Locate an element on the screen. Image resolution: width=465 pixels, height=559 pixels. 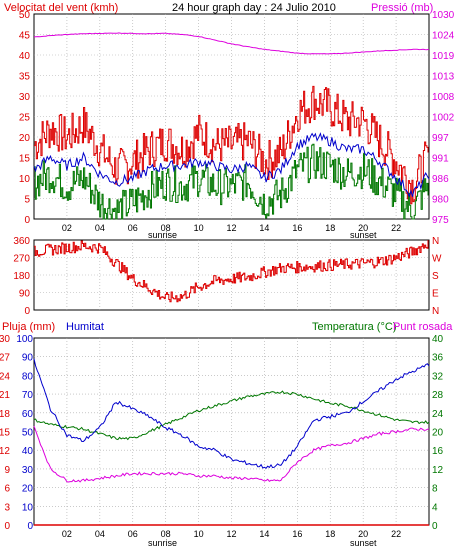
rain-tick-label: 9 is located at coordinates (7, 470).